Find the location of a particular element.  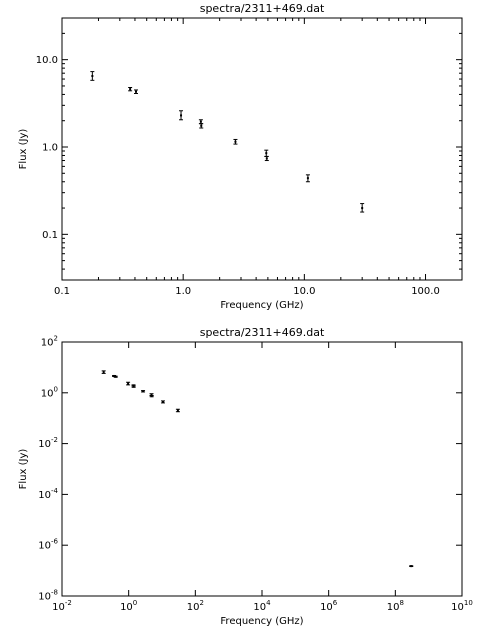

y-tick-label-exponent: -2 is located at coordinates (54, 440).